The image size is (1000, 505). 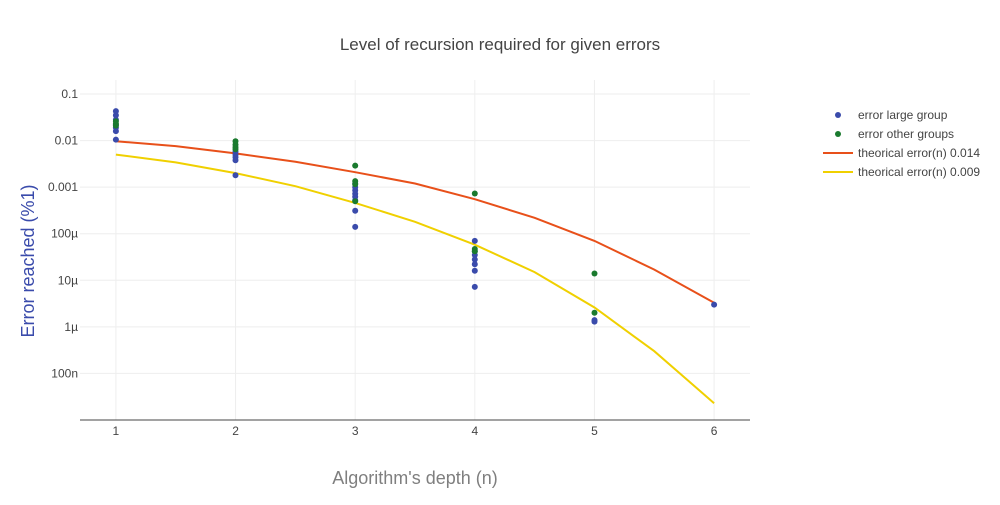 What do you see at coordinates (235, 431) in the screenshot?
I see `x-tick-label: 2` at bounding box center [235, 431].